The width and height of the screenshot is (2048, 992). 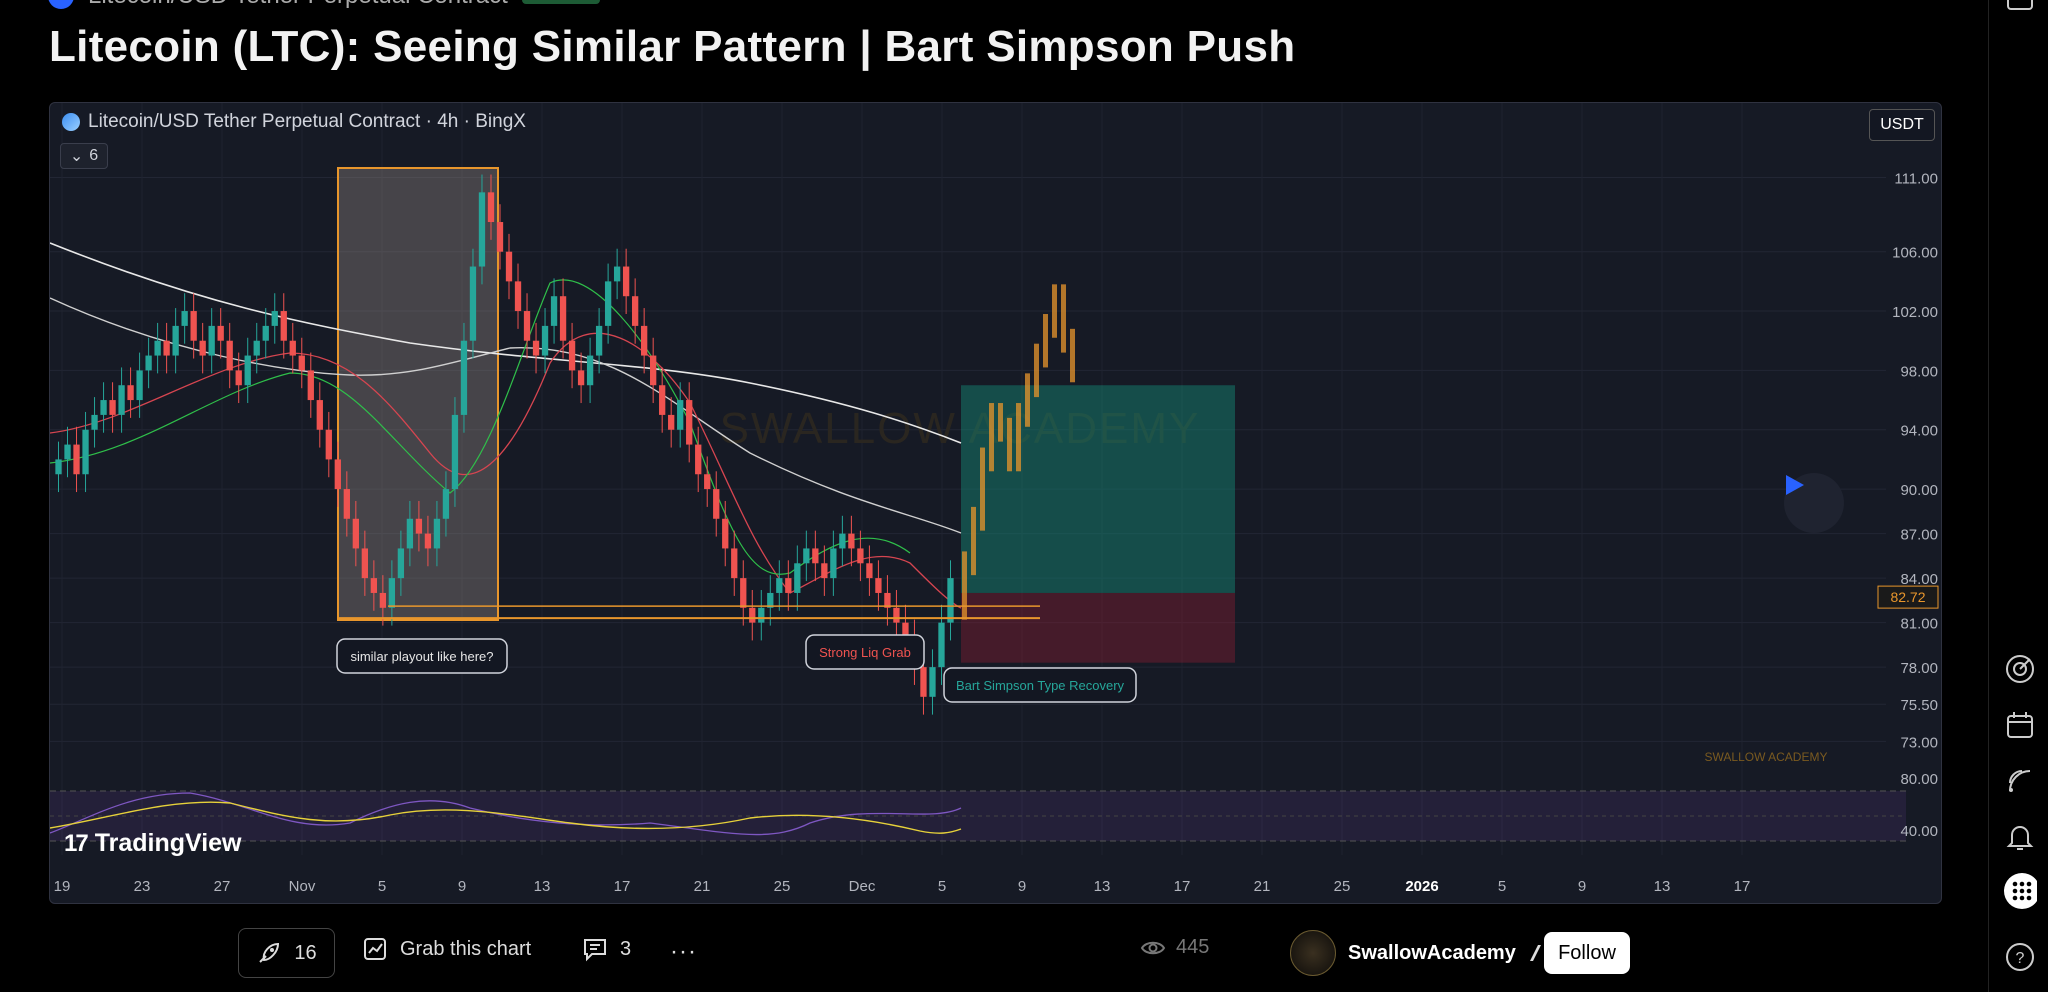 I want to click on top-strip: Litecoin/USD Tether Perpetual Contract, so click(x=324, y=4).